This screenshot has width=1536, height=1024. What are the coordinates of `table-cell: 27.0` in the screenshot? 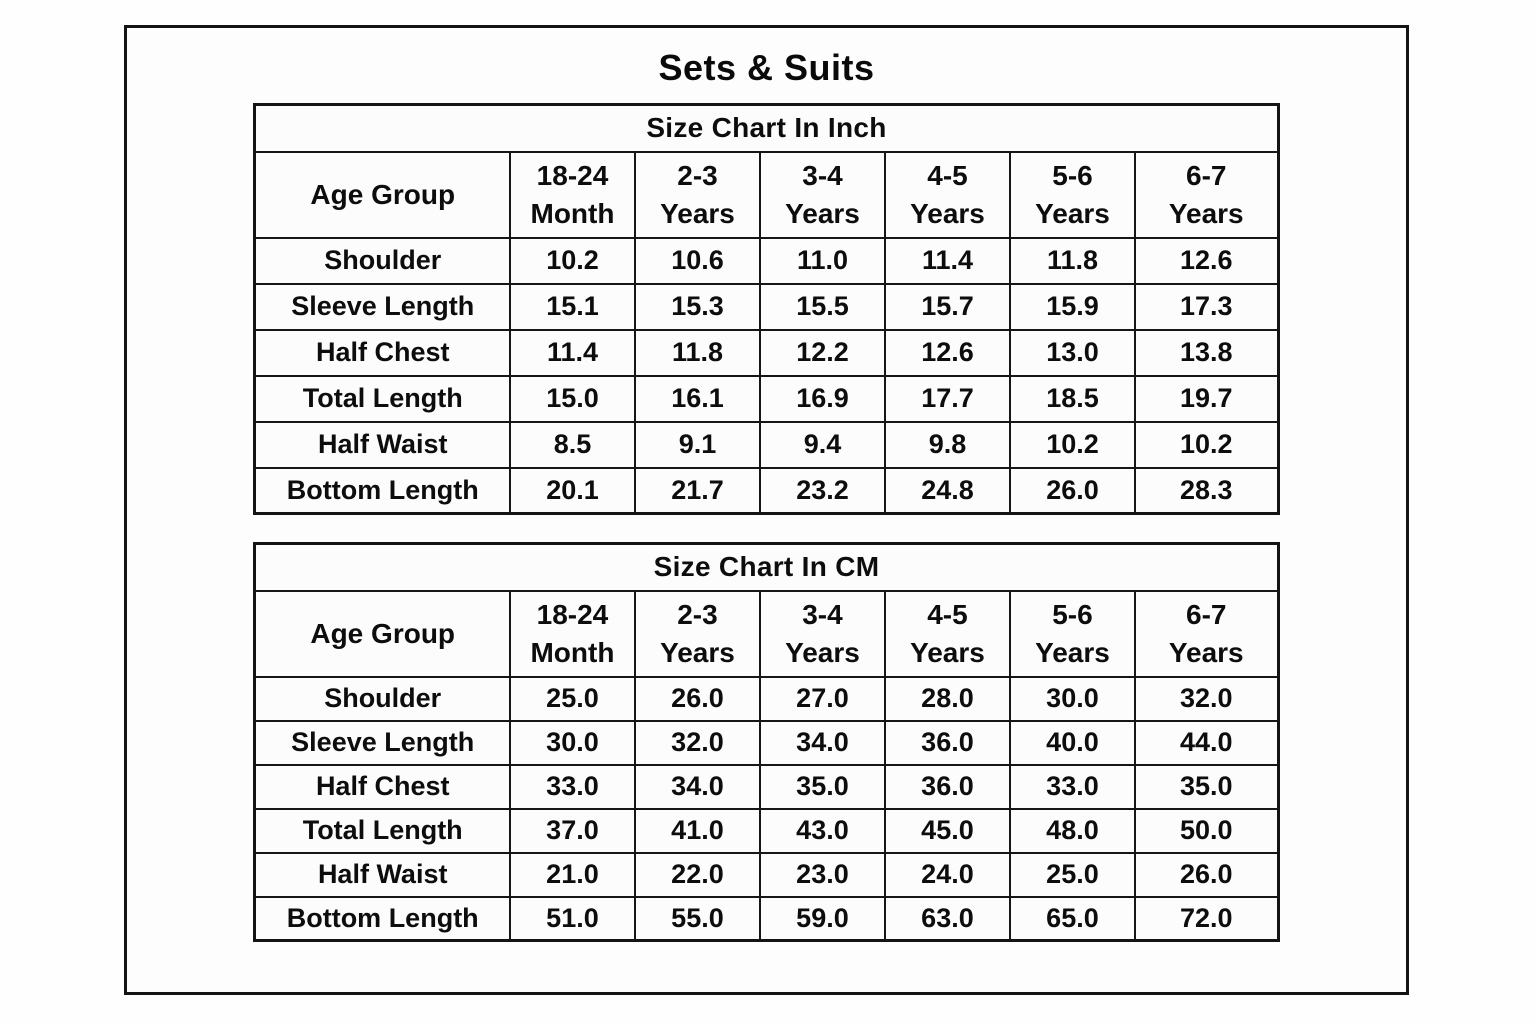 It's located at (822, 698).